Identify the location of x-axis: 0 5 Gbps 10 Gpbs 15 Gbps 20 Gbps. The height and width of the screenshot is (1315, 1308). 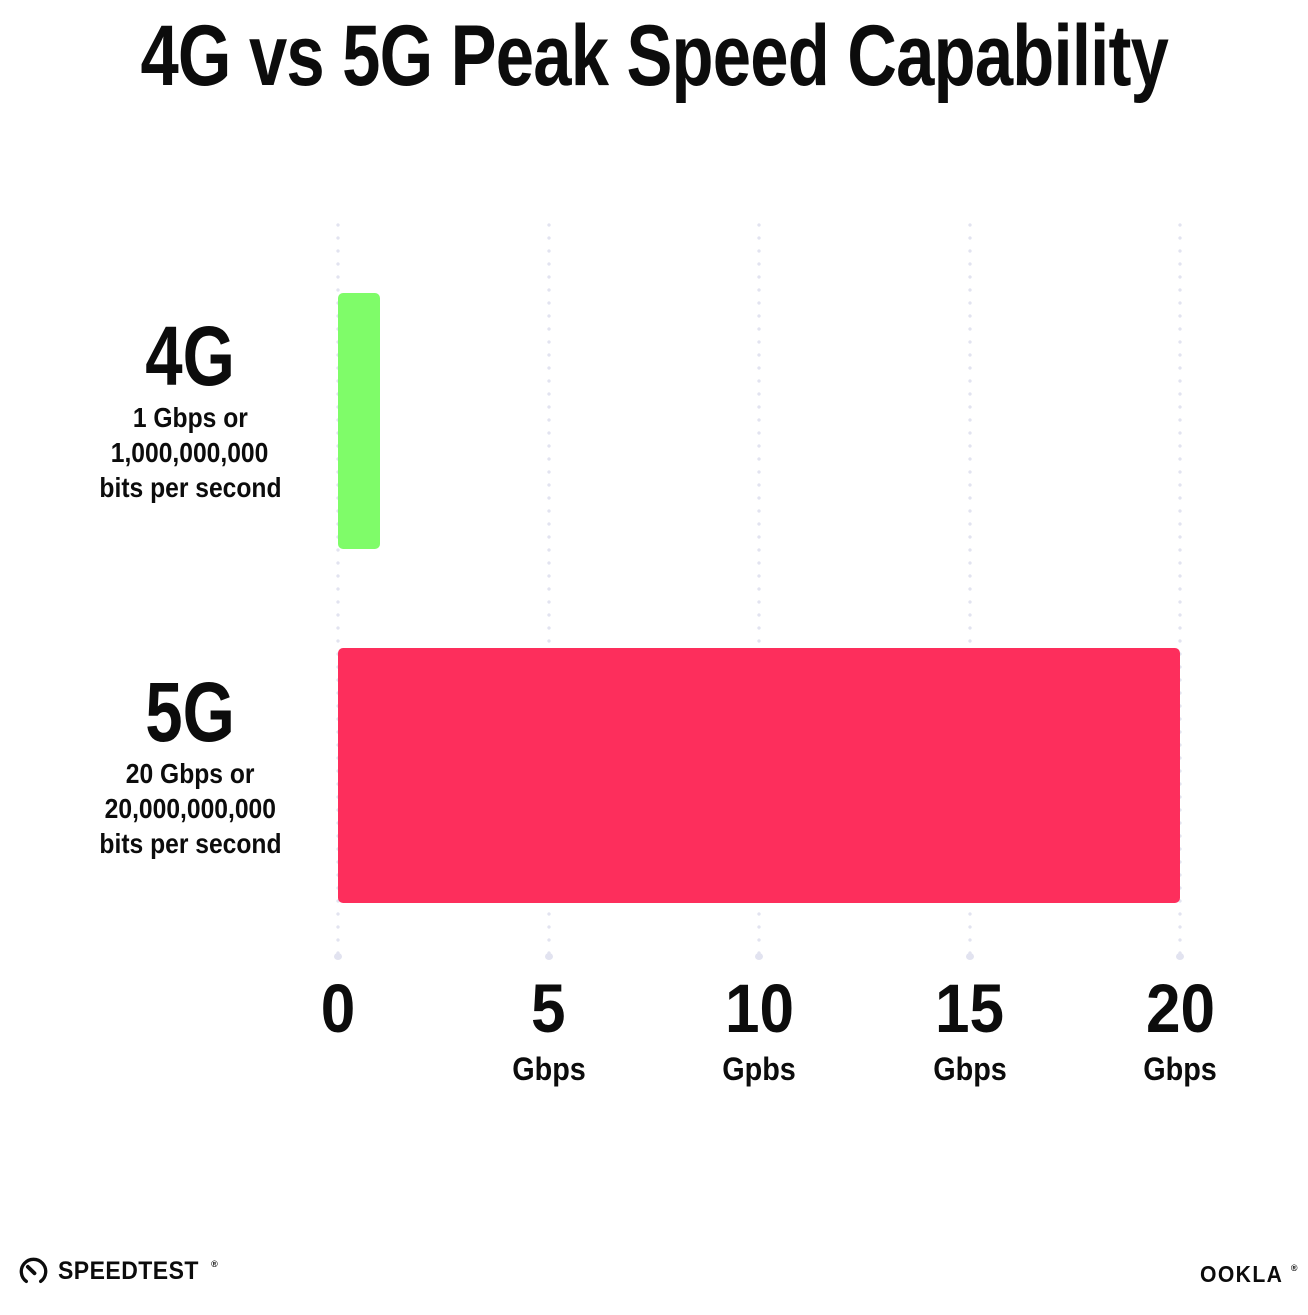
(769, 1037).